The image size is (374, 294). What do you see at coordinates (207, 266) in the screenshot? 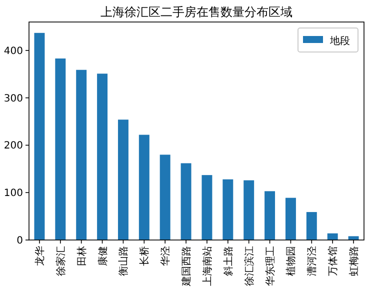
I see `x-tick-label: 上海南站` at bounding box center [207, 266].